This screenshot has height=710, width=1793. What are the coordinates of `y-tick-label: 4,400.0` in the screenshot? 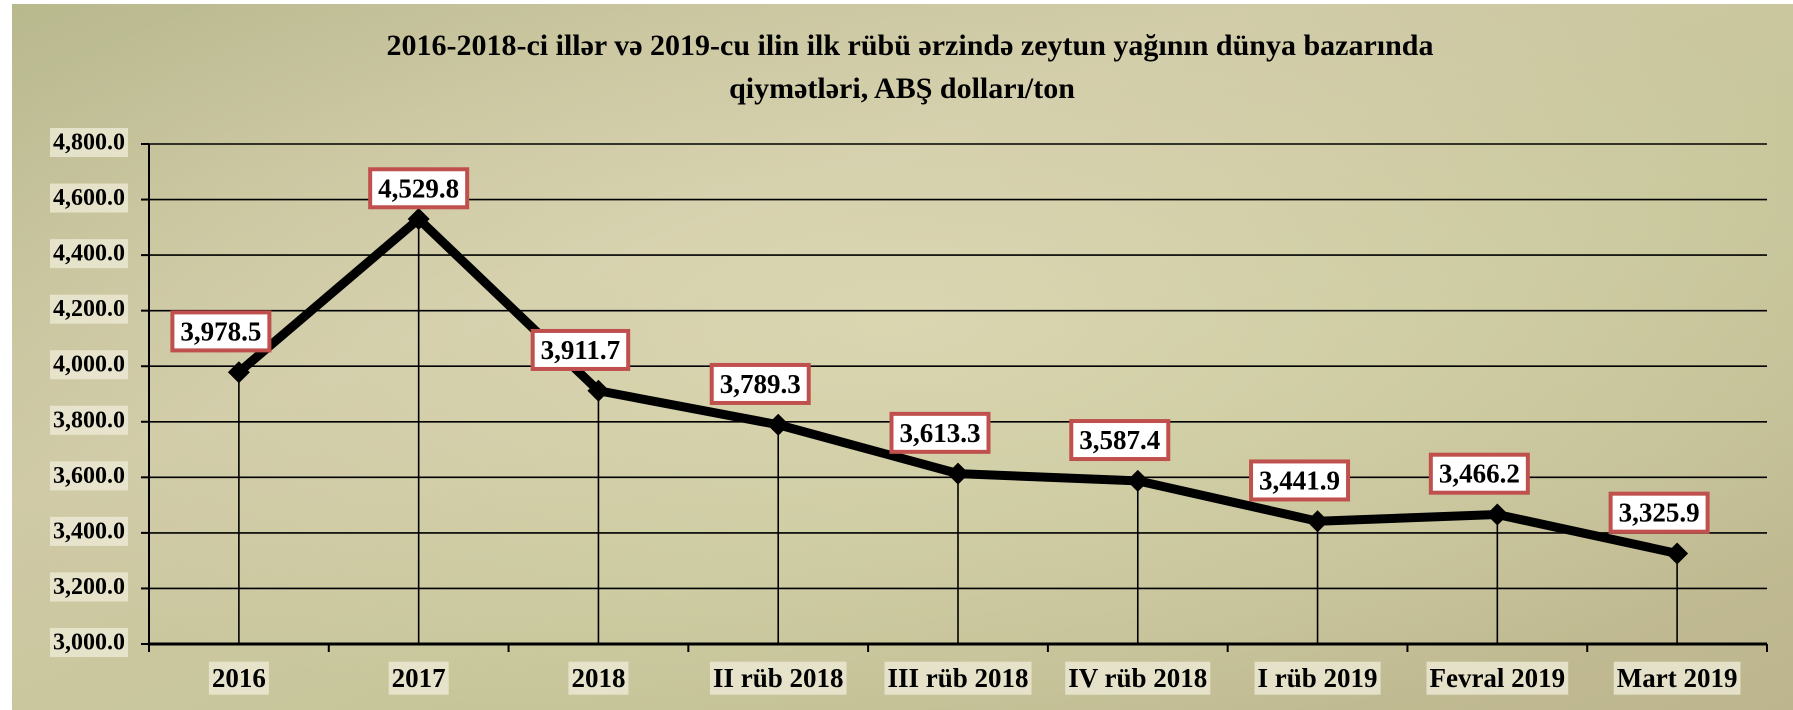 It's located at (89, 254).